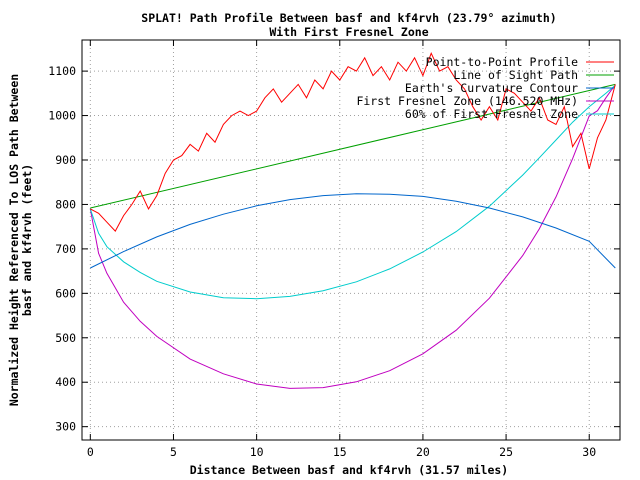  What do you see at coordinates (65, 382) in the screenshot?
I see `y-tick-label: 400` at bounding box center [65, 382].